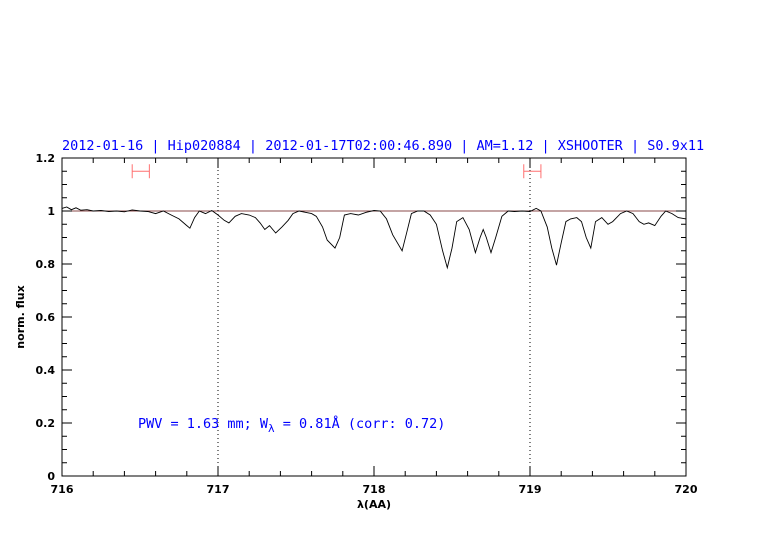 This screenshot has width=782, height=542. Describe the element at coordinates (20, 316) in the screenshot. I see `y-axis-label: norm. flux` at that location.